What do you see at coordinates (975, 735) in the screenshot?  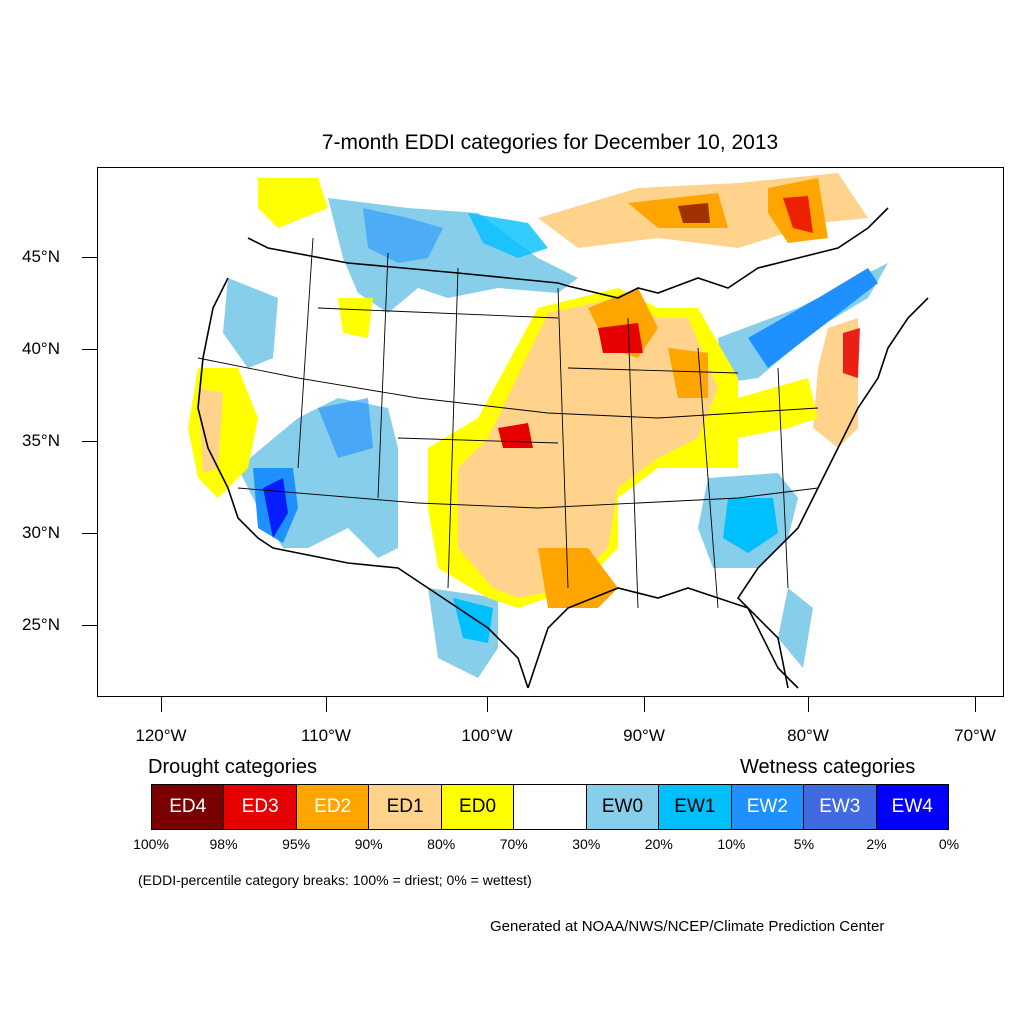 I see `lon-label-70: 70°W` at bounding box center [975, 735].